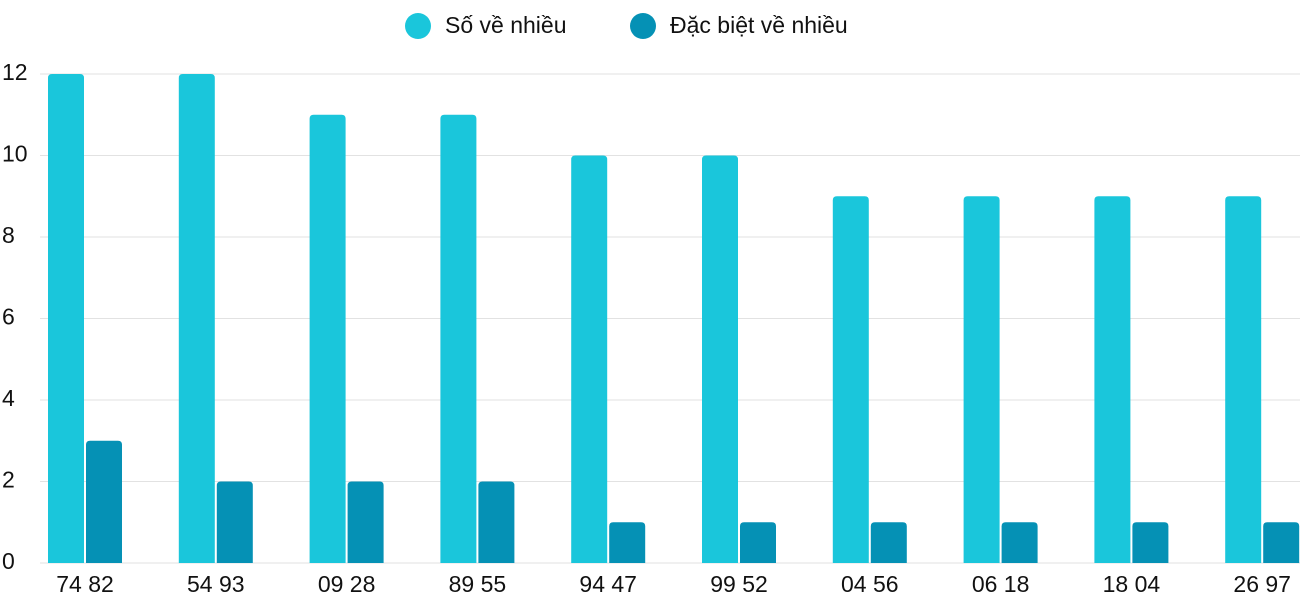 The width and height of the screenshot is (1300, 600). Describe the element at coordinates (739, 584) in the screenshot. I see `x-tick-label: 99 52` at that location.